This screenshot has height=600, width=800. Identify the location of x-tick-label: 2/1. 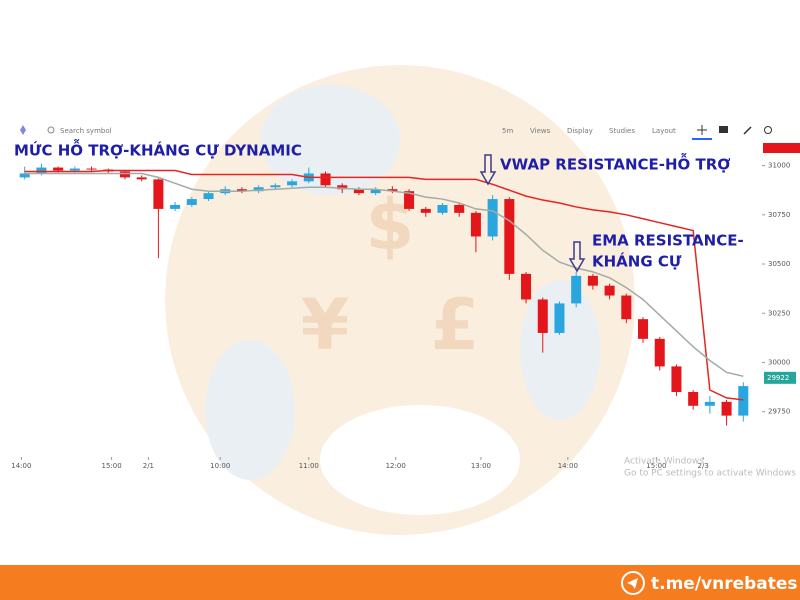
(148, 466).